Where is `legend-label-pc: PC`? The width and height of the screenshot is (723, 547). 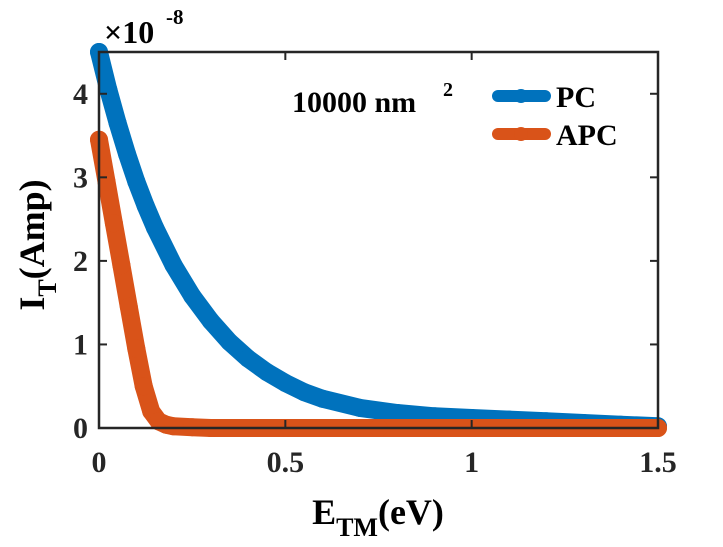 legend-label-pc: PC is located at coordinates (576, 97).